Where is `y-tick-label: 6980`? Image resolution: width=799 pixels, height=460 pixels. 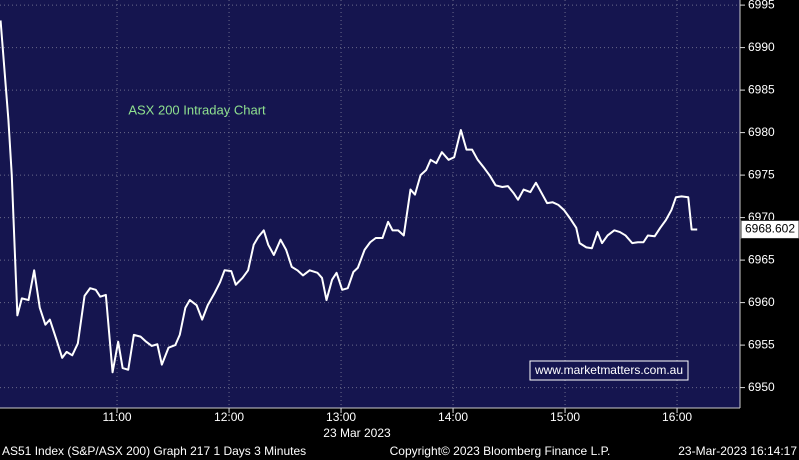
y-tick-label: 6980 is located at coordinates (761, 132).